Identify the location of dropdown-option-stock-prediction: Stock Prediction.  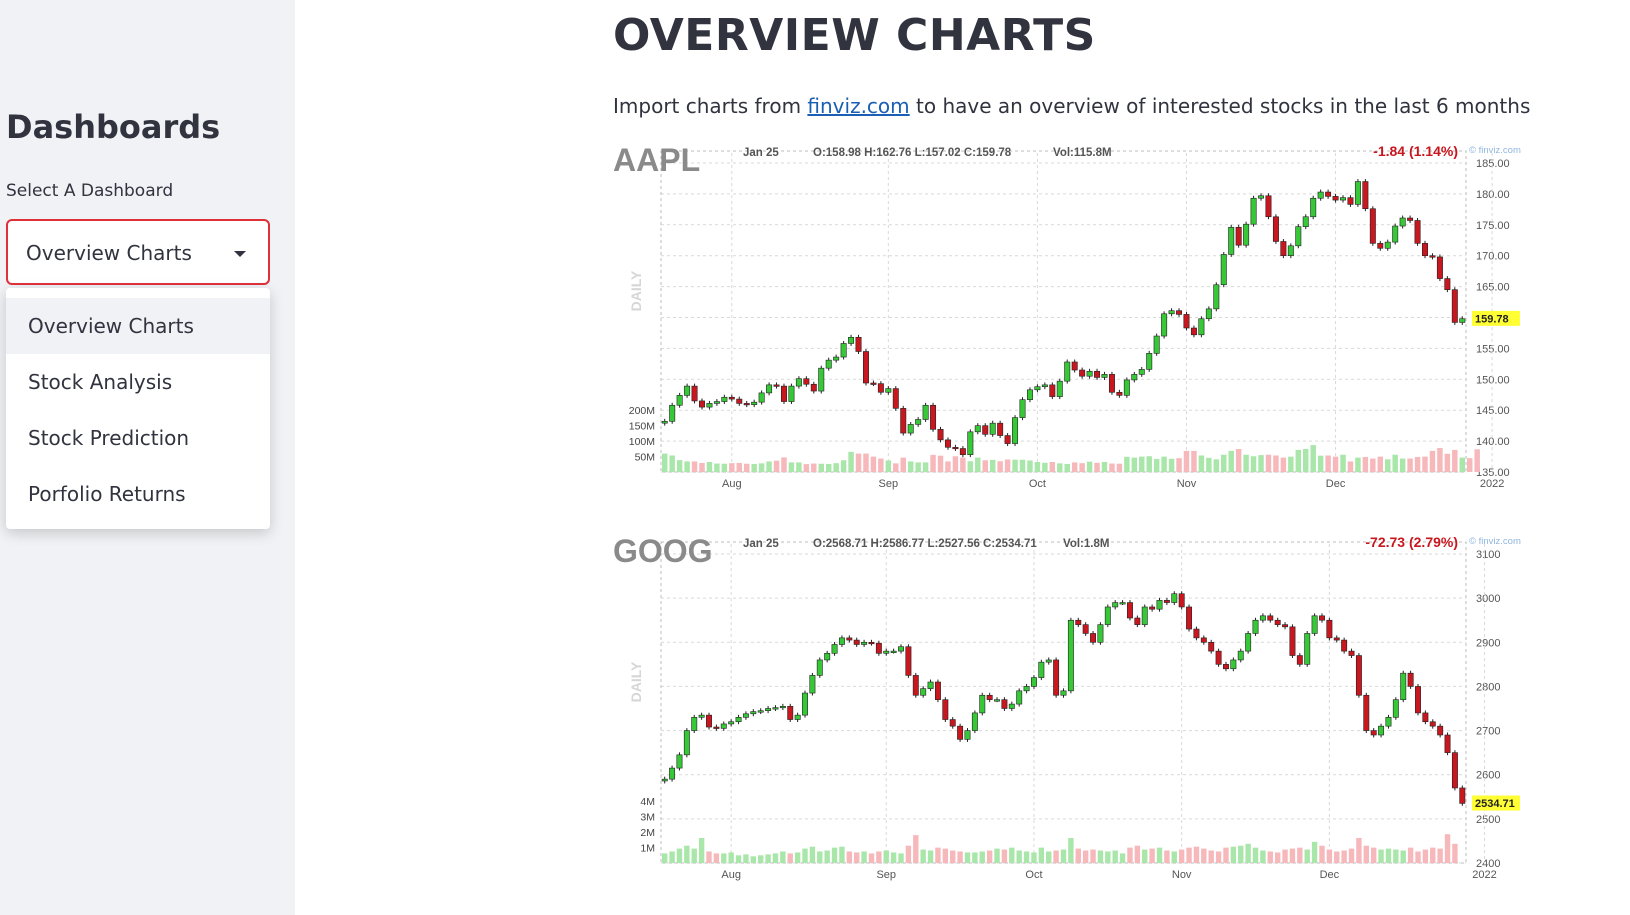
(109, 438).